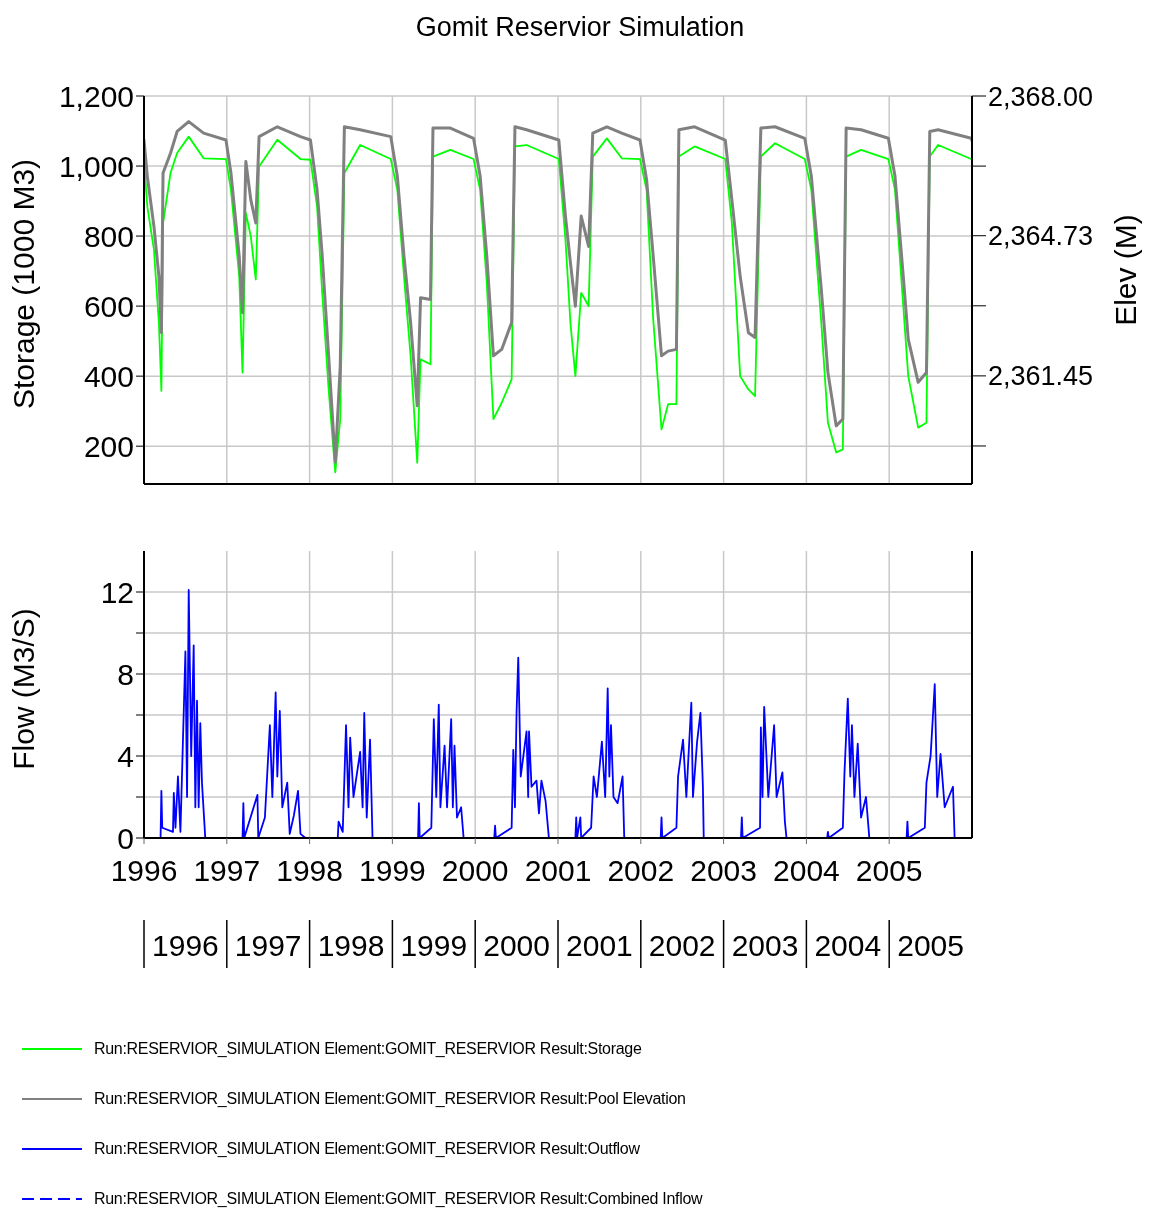 This screenshot has height=1212, width=1152. Describe the element at coordinates (1041, 96) in the screenshot. I see `y2-tick-label: 2,368.00` at that location.